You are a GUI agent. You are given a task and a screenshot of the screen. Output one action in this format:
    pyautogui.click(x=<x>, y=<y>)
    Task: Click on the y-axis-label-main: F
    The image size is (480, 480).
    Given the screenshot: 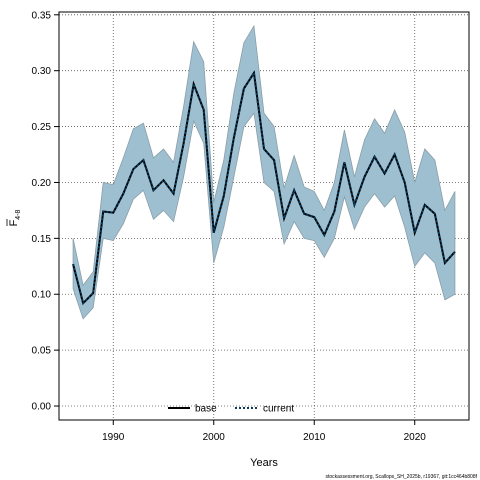 What is the action you would take?
    pyautogui.click(x=14, y=222)
    